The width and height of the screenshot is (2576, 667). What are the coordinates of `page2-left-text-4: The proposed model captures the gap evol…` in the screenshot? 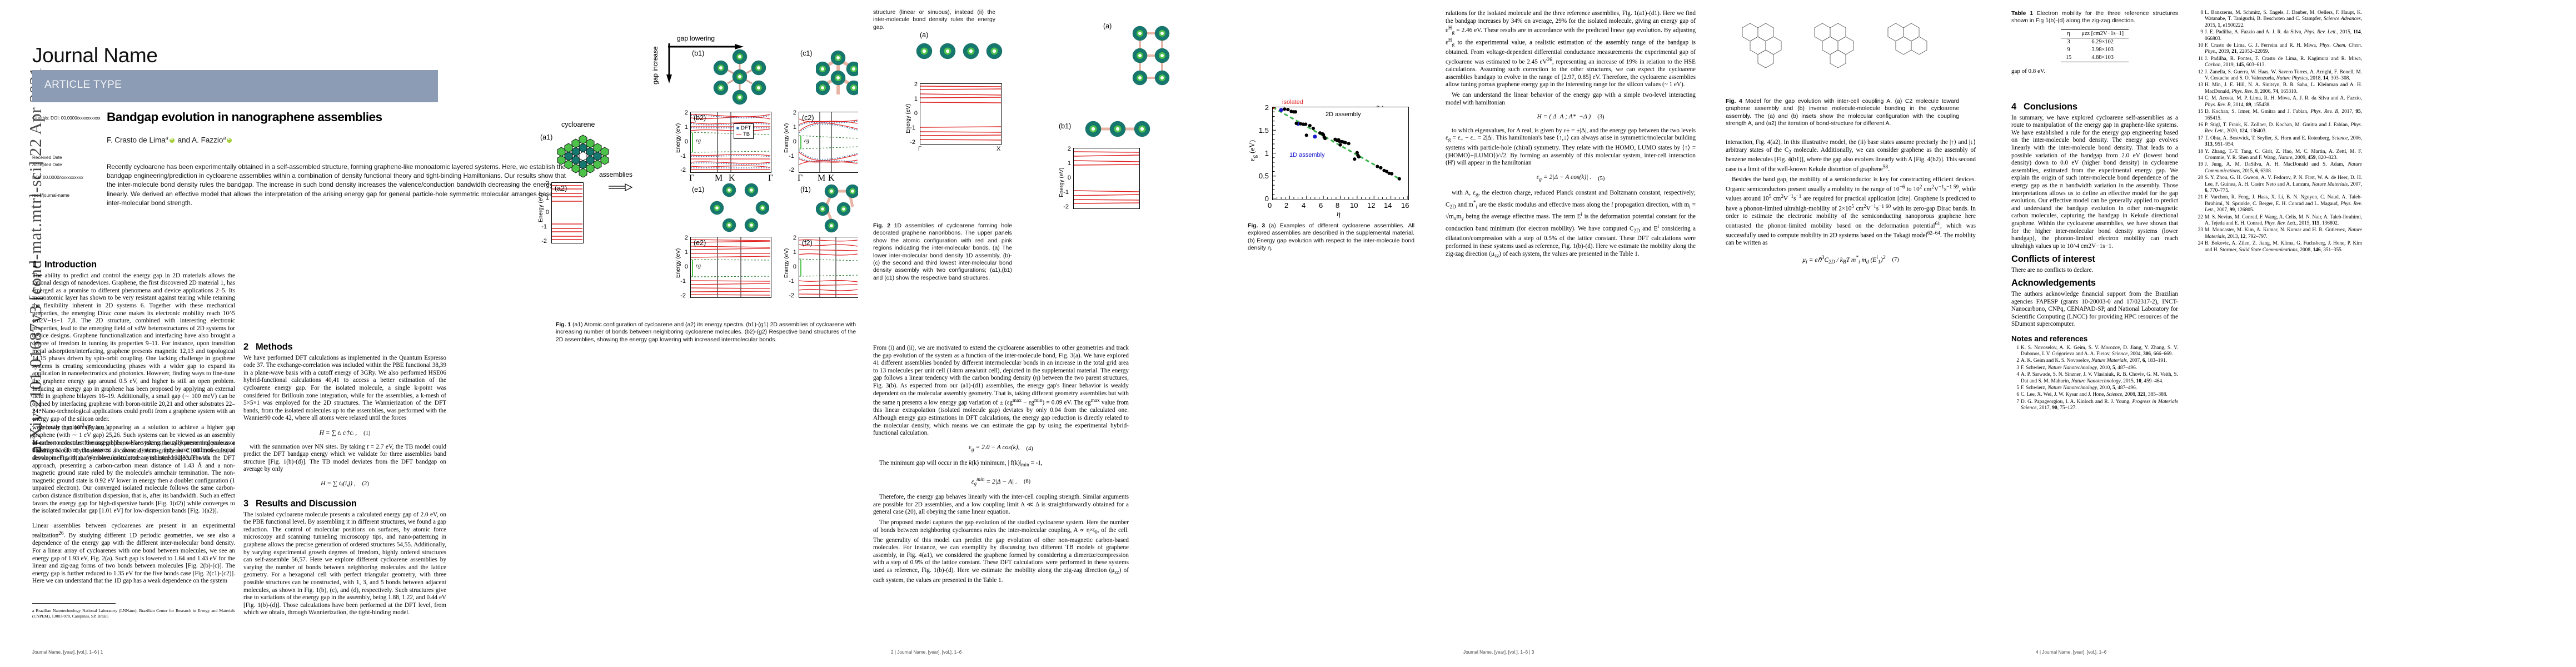 It's located at (1001, 551).